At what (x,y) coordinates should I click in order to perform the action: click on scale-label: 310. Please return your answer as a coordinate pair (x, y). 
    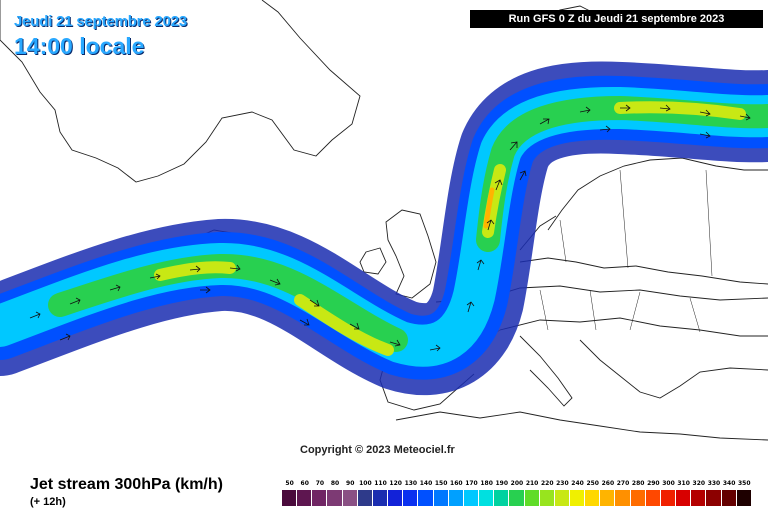
    Looking at the image, I should click on (683, 483).